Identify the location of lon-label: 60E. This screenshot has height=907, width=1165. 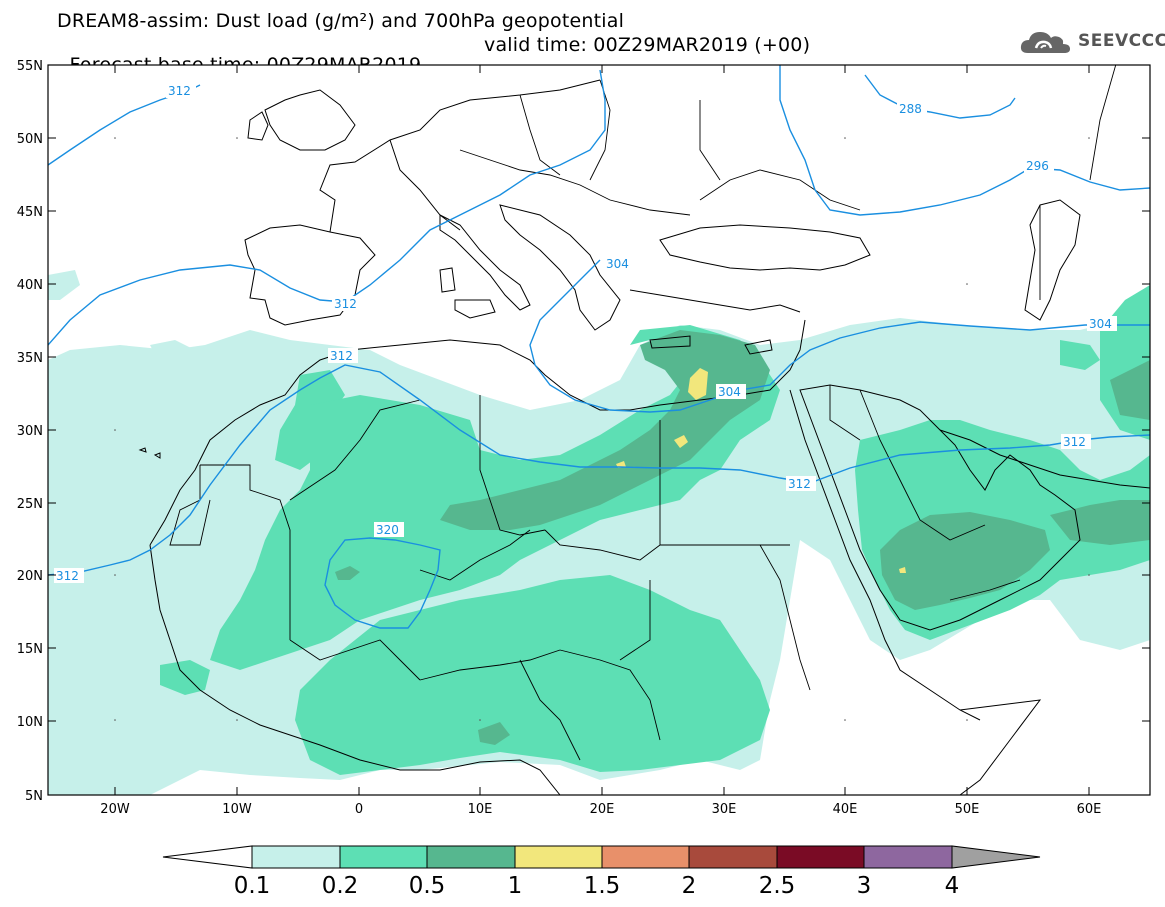
(1089, 809).